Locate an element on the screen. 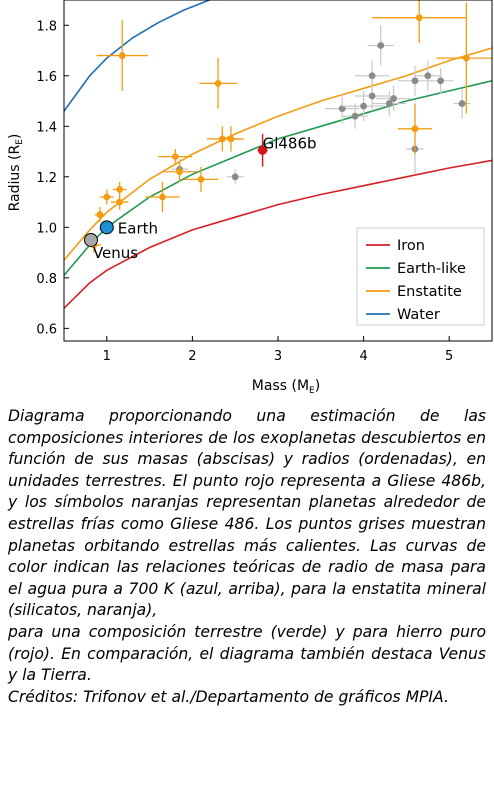 The image size is (494, 805). legend-label-enstatite: Enstatite is located at coordinates (429, 292).